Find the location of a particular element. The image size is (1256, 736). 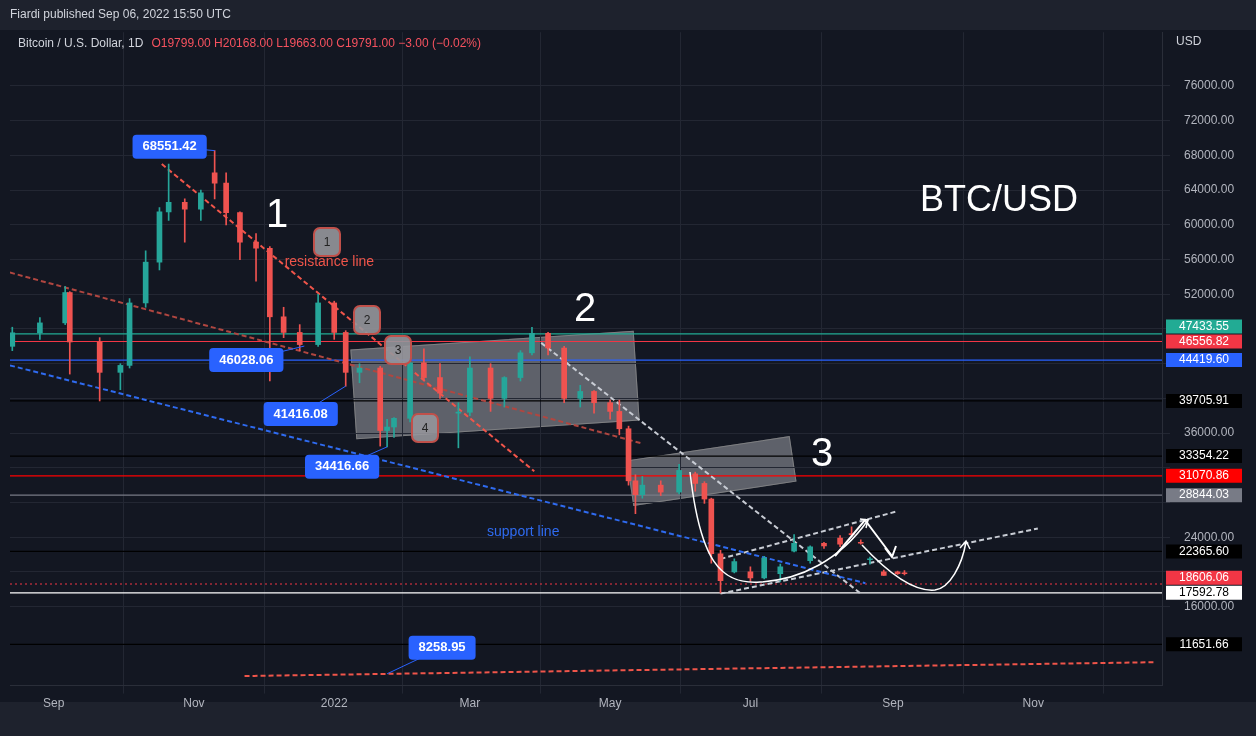

y-tick-label: 24000.00 is located at coordinates (1209, 536).